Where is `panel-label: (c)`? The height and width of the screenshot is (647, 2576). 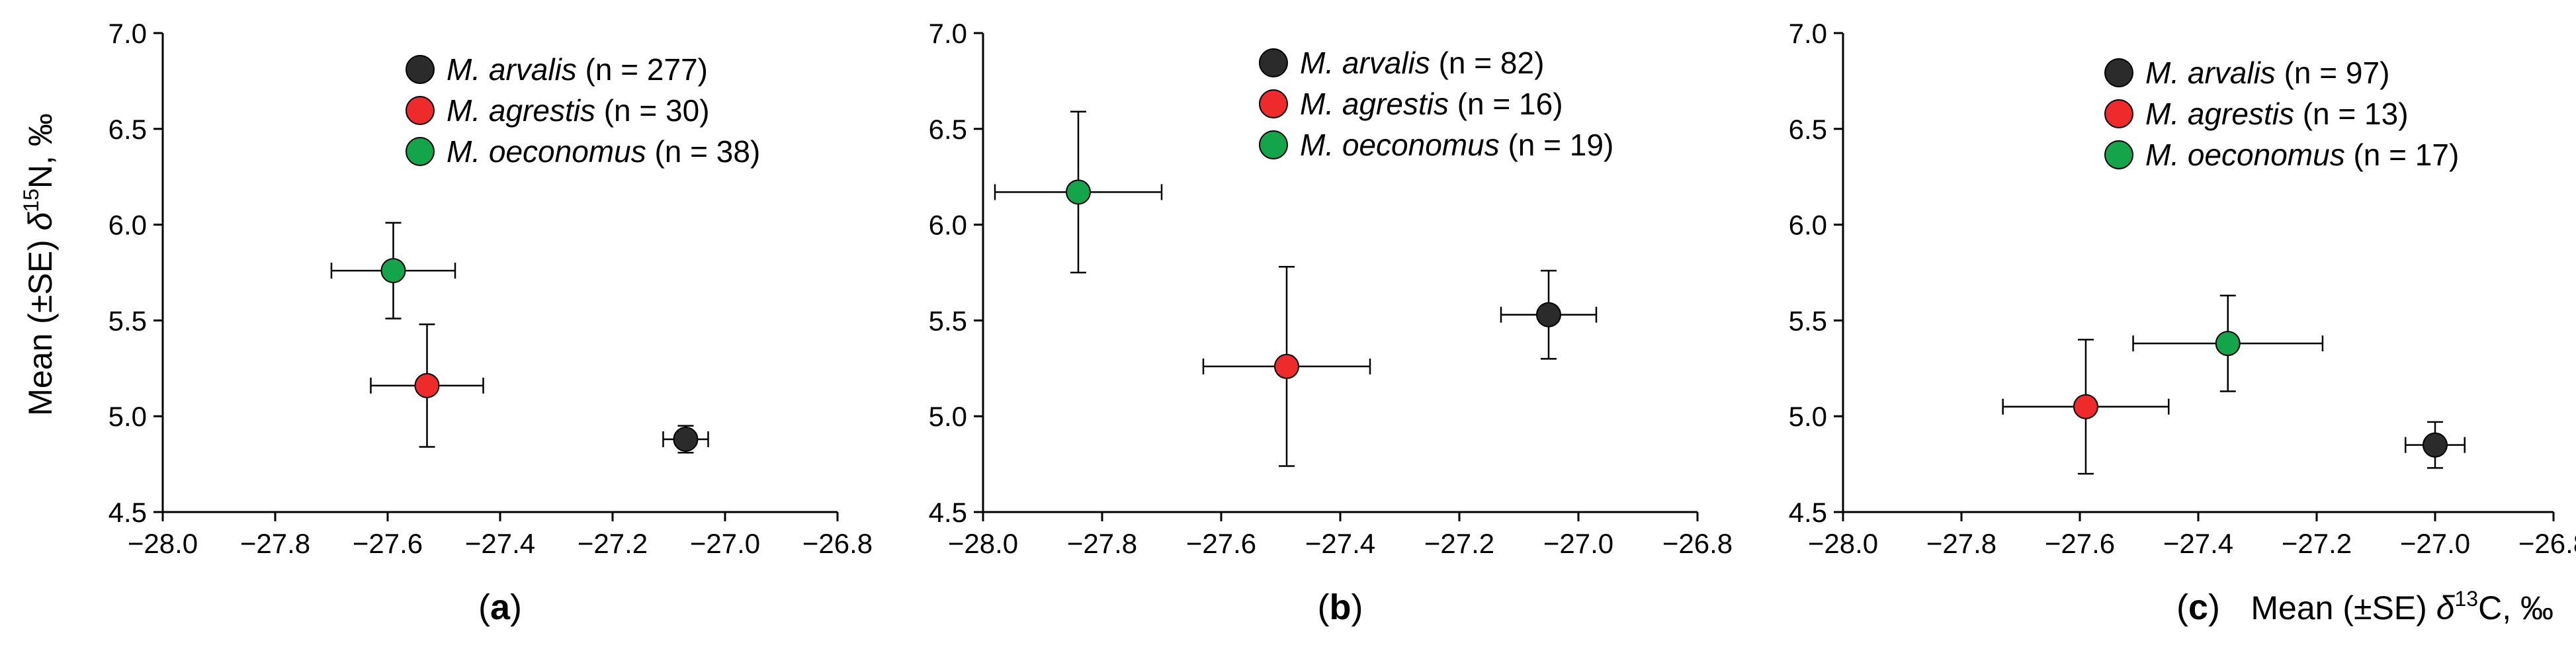
panel-label: (c) is located at coordinates (2198, 607).